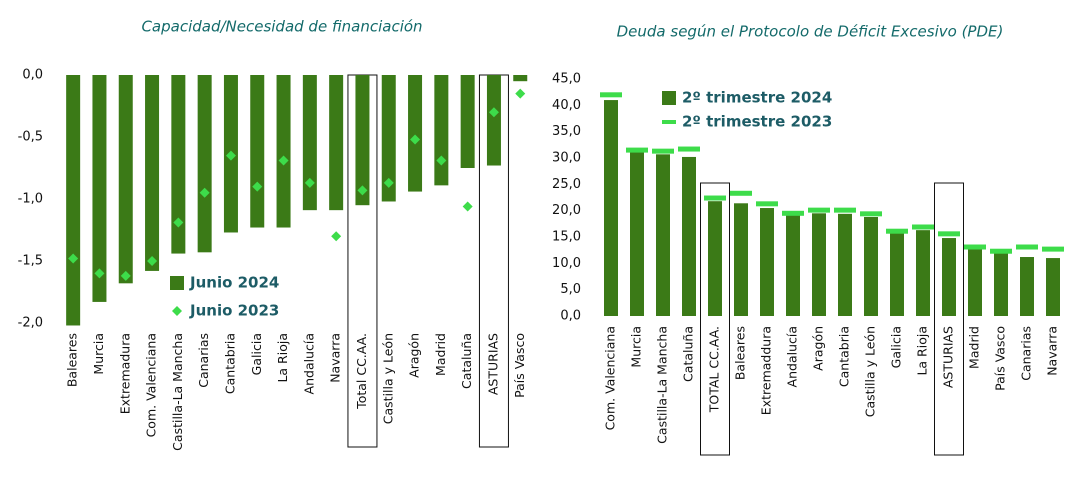  Describe the element at coordinates (387, 378) in the screenshot. I see `x-tick-label: Castilla y León` at that location.